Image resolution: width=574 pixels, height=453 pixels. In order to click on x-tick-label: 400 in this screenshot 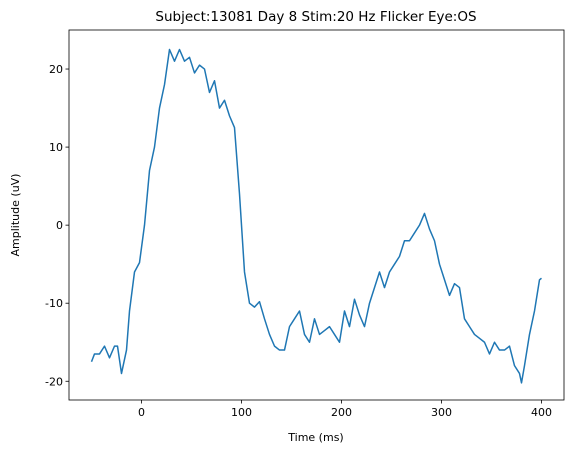, I will do `click(541, 412)`.